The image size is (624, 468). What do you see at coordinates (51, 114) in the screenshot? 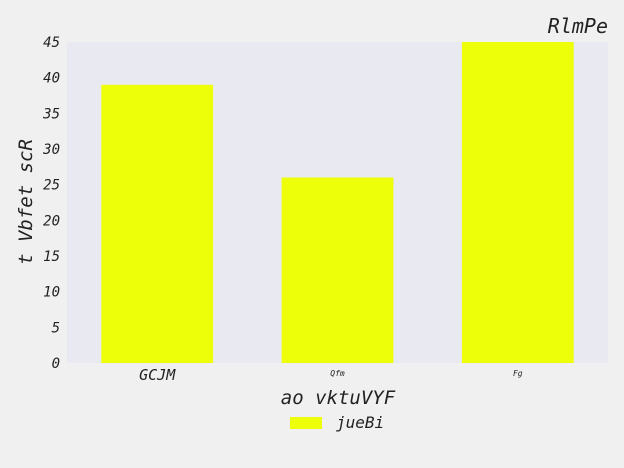
I see `y-tick-label: 35` at bounding box center [51, 114].